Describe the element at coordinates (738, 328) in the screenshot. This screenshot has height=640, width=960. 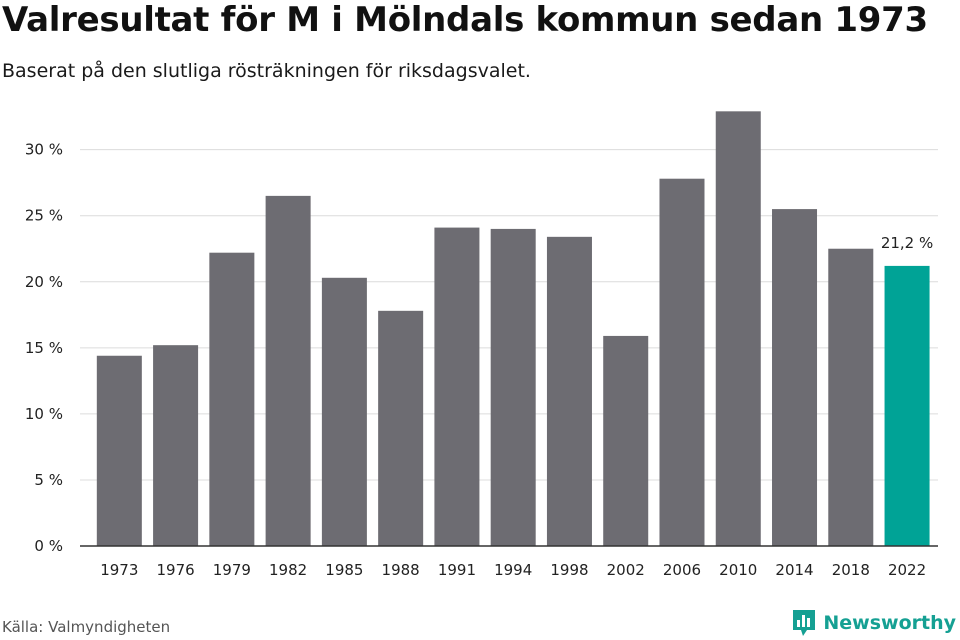
I see `bar-2010` at that location.